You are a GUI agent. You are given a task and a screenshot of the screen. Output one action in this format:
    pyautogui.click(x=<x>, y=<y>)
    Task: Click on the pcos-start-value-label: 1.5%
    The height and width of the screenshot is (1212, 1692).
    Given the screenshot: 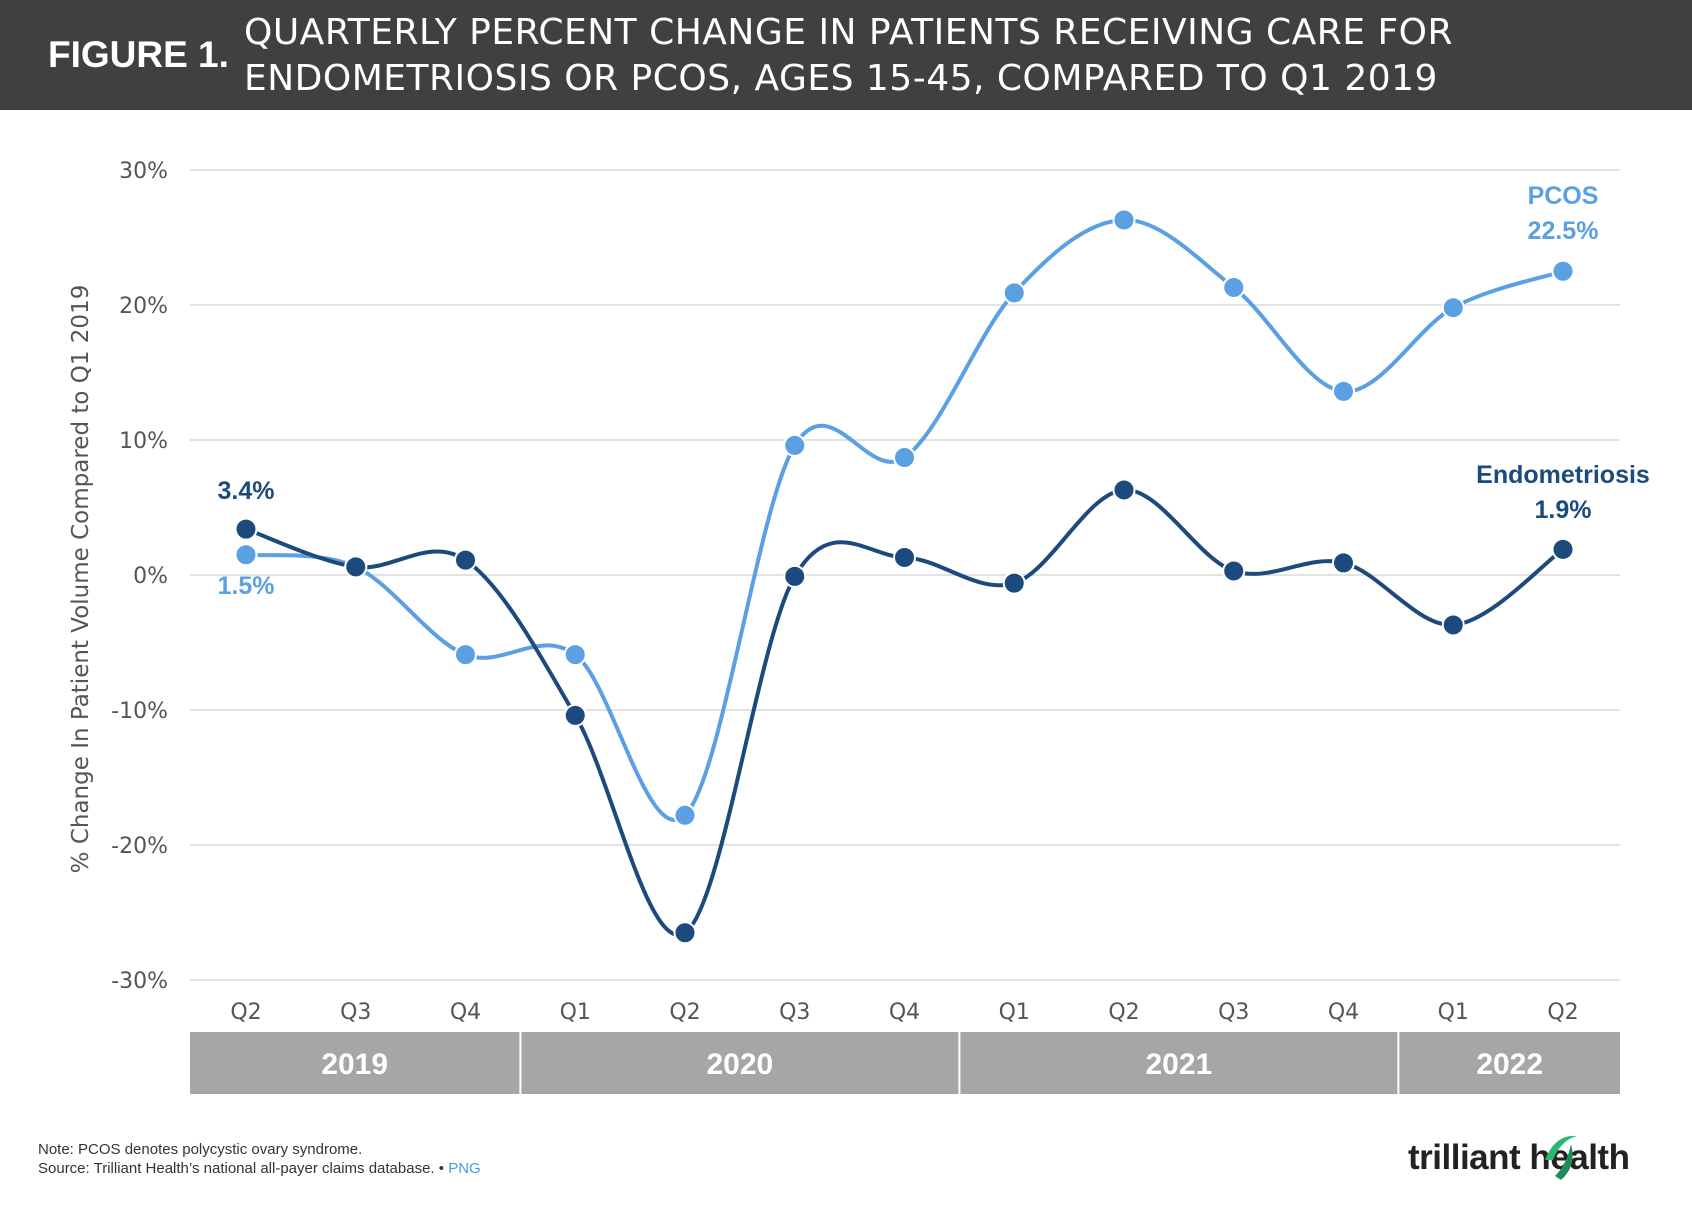 What is the action you would take?
    pyautogui.click(x=246, y=586)
    